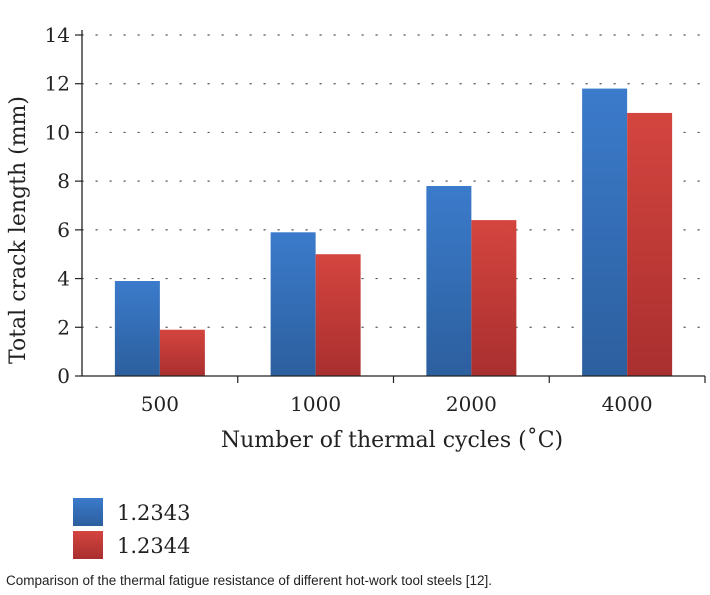 Image resolution: width=710 pixels, height=595 pixels. I want to click on x-tick-label-2000: 2000, so click(471, 404).